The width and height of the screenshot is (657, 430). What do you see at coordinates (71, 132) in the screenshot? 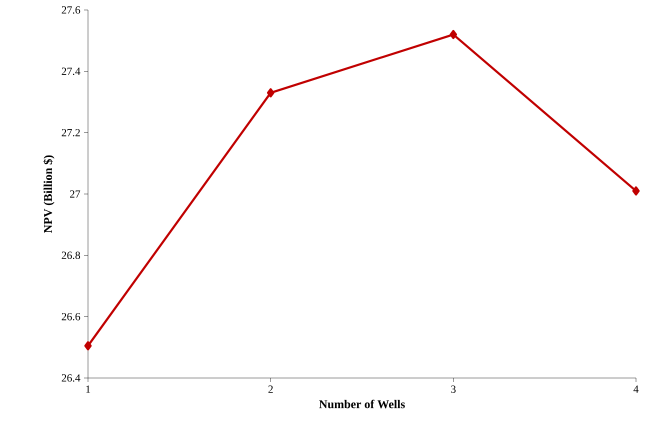
I see `y-tick-label: 27.2` at bounding box center [71, 132].